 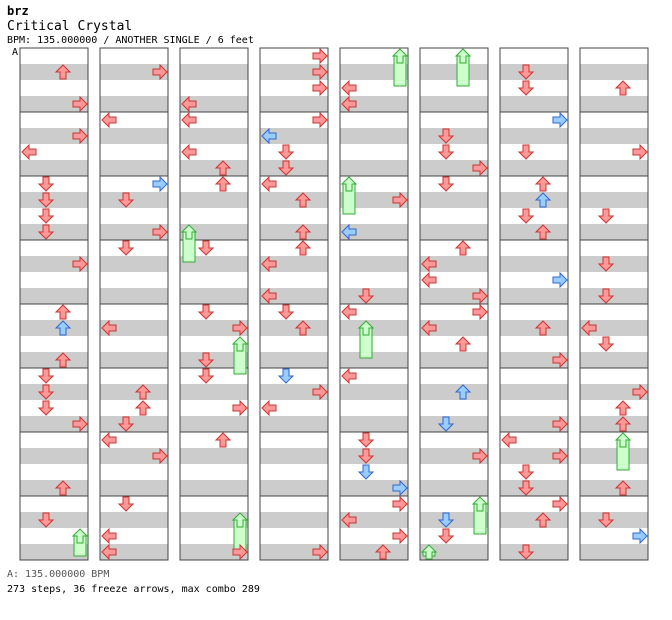 I want to click on song-artist: brz, so click(x=18, y=11).